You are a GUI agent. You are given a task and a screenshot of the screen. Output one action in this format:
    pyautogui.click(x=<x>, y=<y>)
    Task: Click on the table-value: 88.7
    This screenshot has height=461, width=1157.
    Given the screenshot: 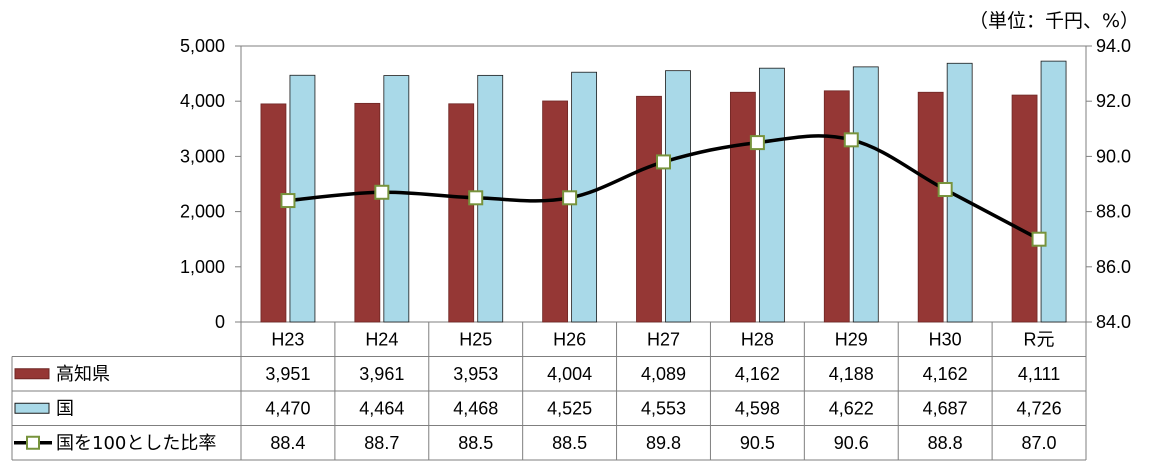 What is the action you would take?
    pyautogui.click(x=381, y=443)
    